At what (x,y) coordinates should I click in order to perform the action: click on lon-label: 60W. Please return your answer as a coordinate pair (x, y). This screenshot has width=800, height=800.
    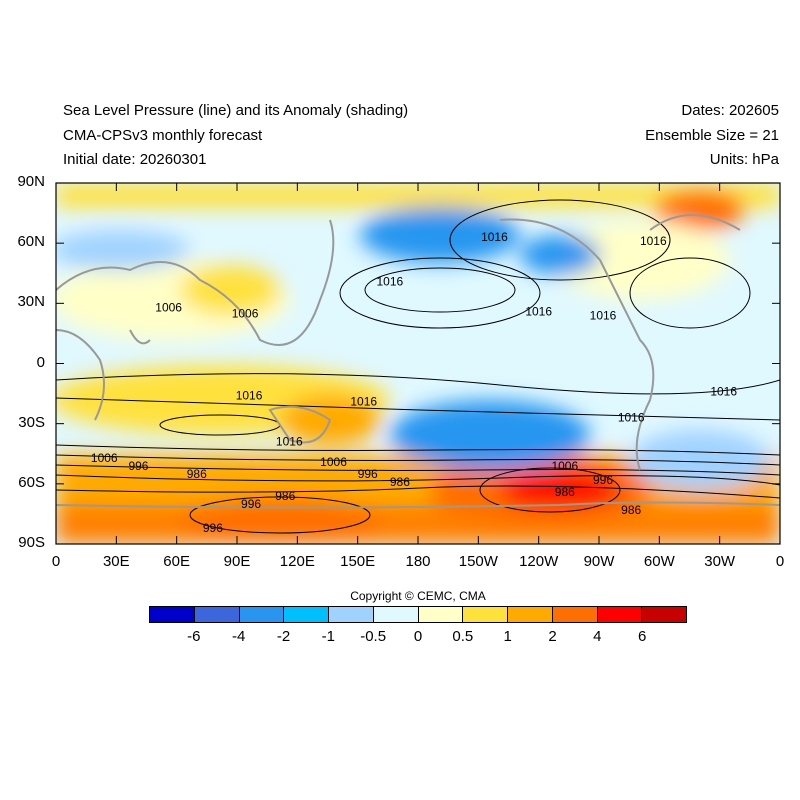
    Looking at the image, I should click on (659, 561).